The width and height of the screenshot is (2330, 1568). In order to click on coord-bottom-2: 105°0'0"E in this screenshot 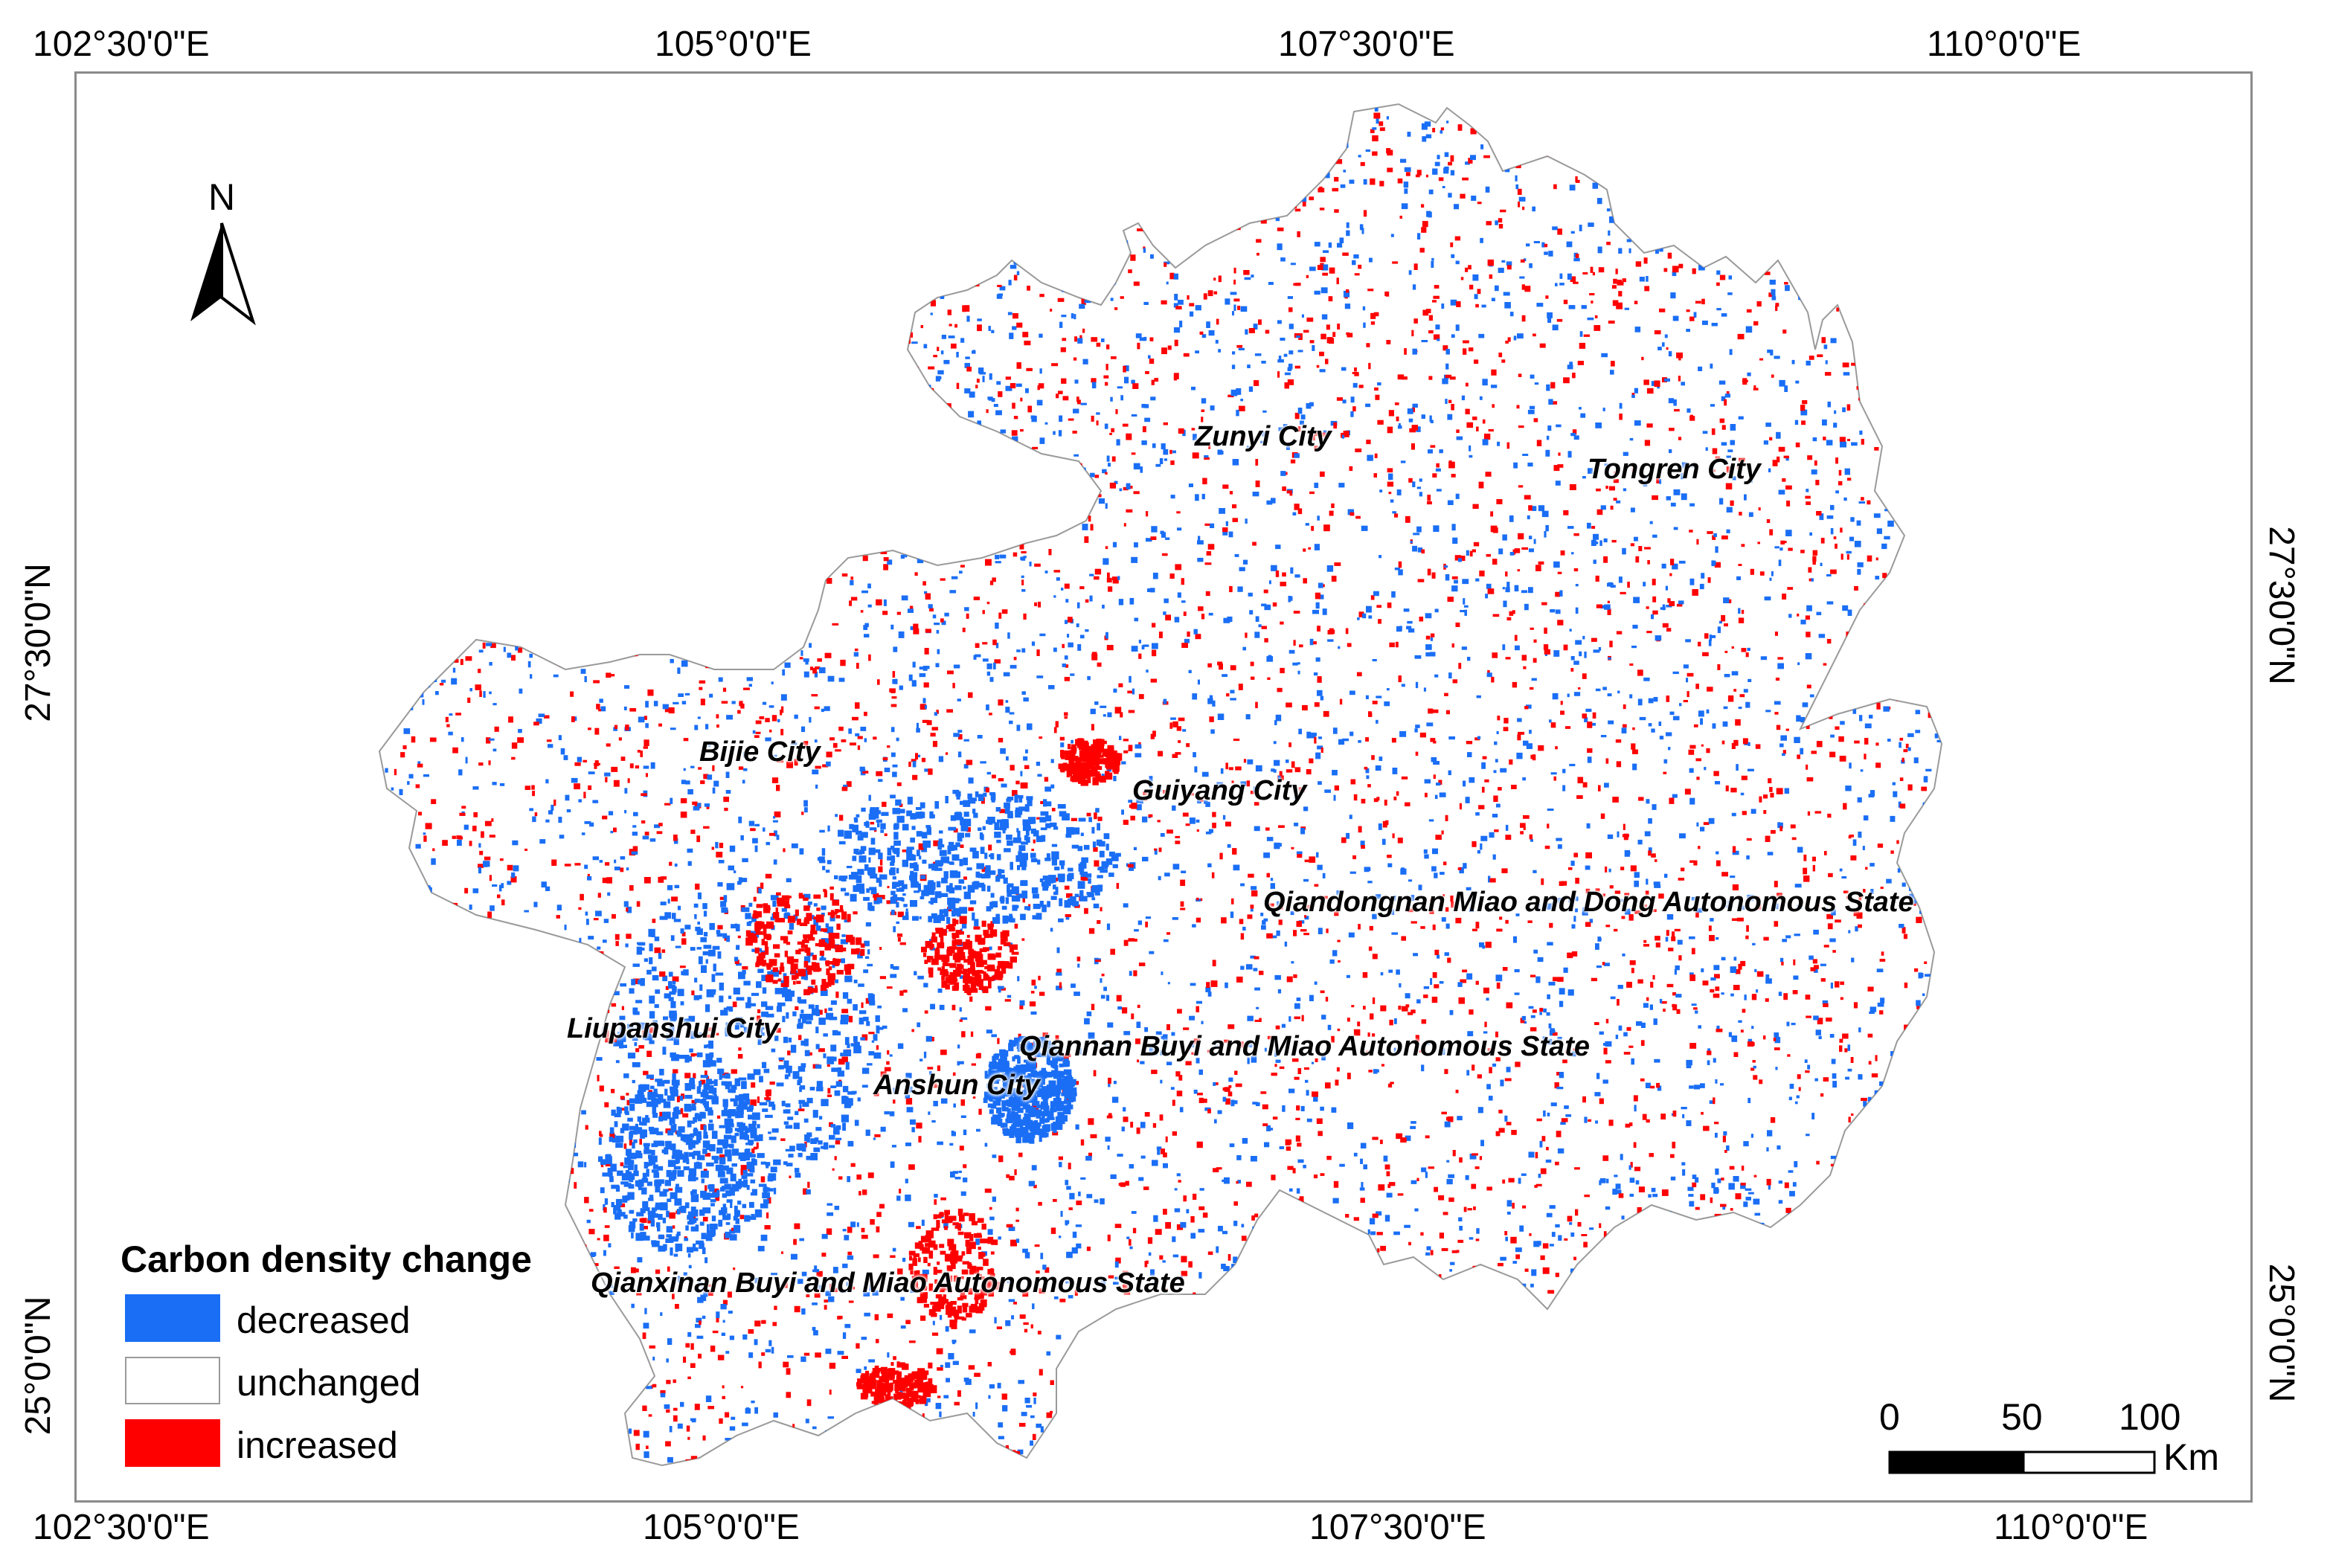, I will do `click(721, 1528)`.